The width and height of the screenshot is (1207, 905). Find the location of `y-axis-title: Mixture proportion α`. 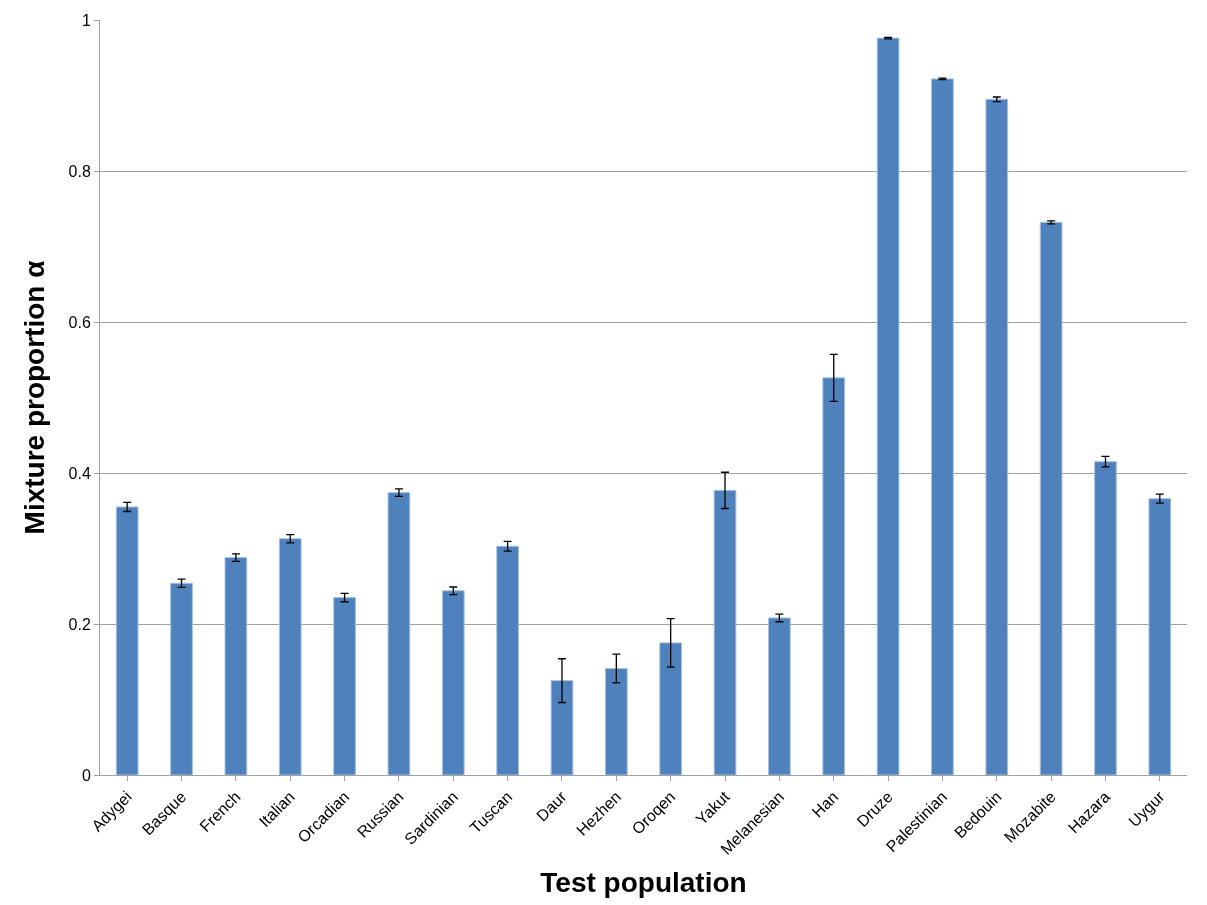

y-axis-title: Mixture proportion α is located at coordinates (35, 397).